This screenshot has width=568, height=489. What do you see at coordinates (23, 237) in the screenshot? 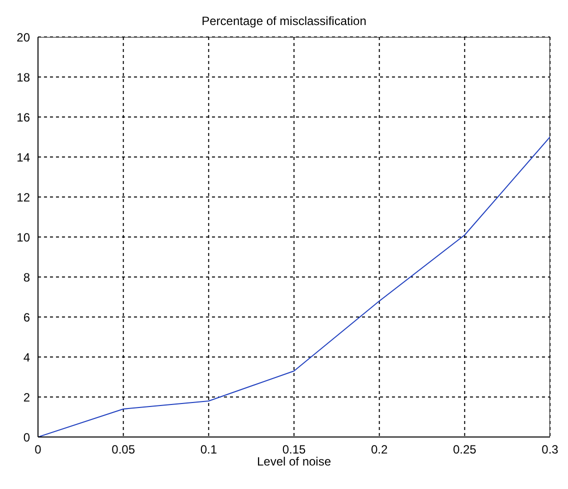
I see `y-tick-label: 10` at bounding box center [23, 237].